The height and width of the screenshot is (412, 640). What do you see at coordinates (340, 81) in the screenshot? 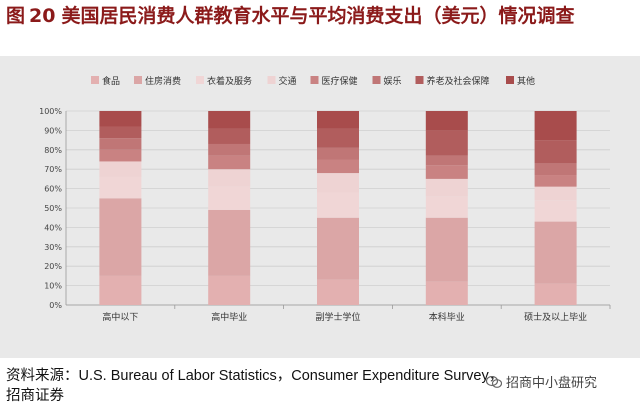
I see `legend-label: 医疗保健` at bounding box center [340, 81].